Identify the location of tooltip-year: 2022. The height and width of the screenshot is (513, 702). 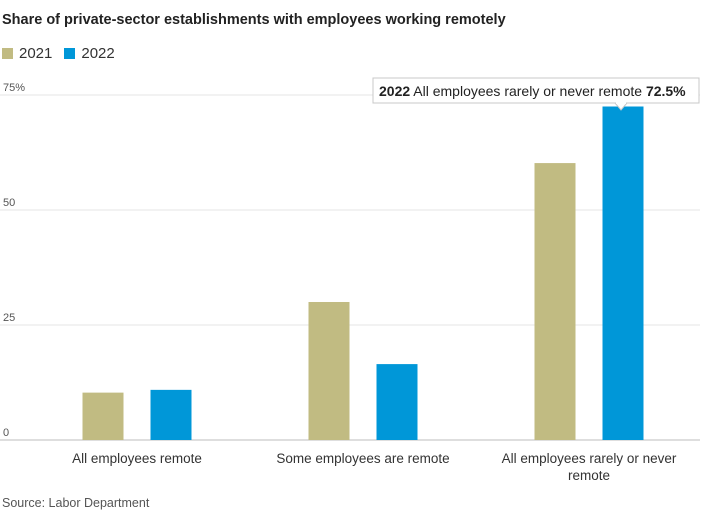
(394, 91).